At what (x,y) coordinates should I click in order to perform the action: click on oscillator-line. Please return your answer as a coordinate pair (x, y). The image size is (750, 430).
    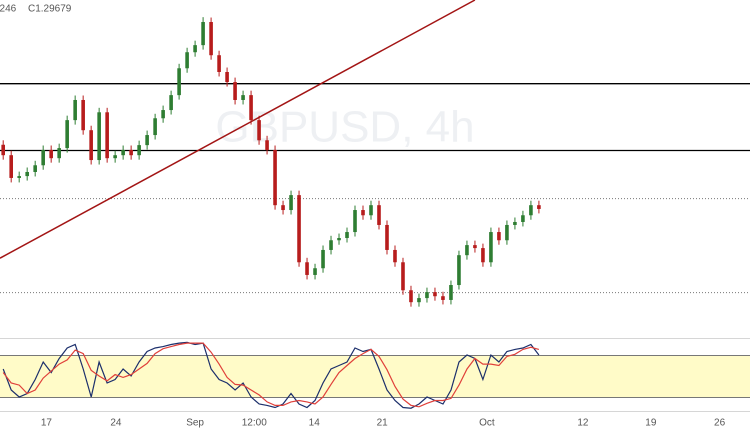
    Looking at the image, I should click on (271, 375).